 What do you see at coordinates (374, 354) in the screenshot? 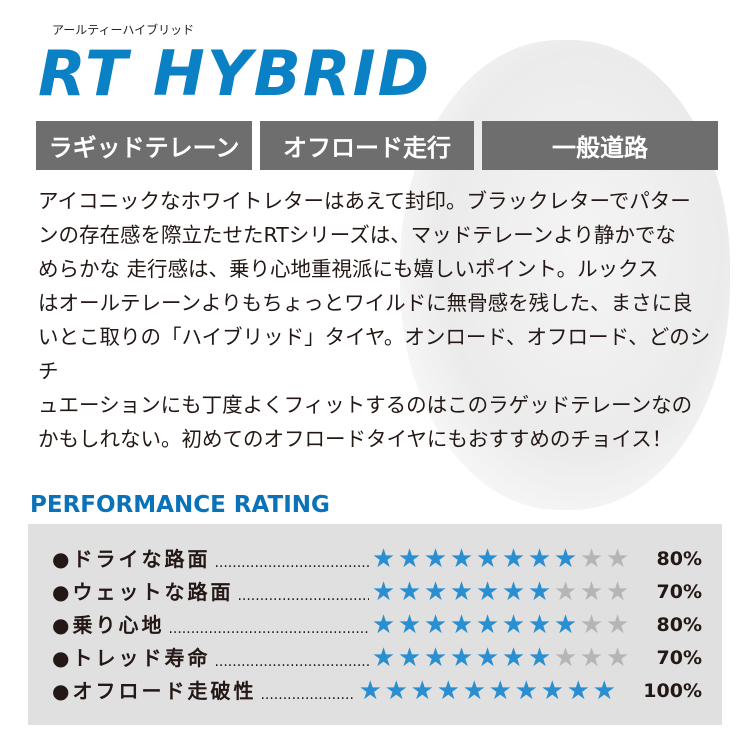
I see `description-line: いとこ取りの「ハイブリッド」タイヤ。オンロード、オフロード、どのシチ` at bounding box center [374, 354].